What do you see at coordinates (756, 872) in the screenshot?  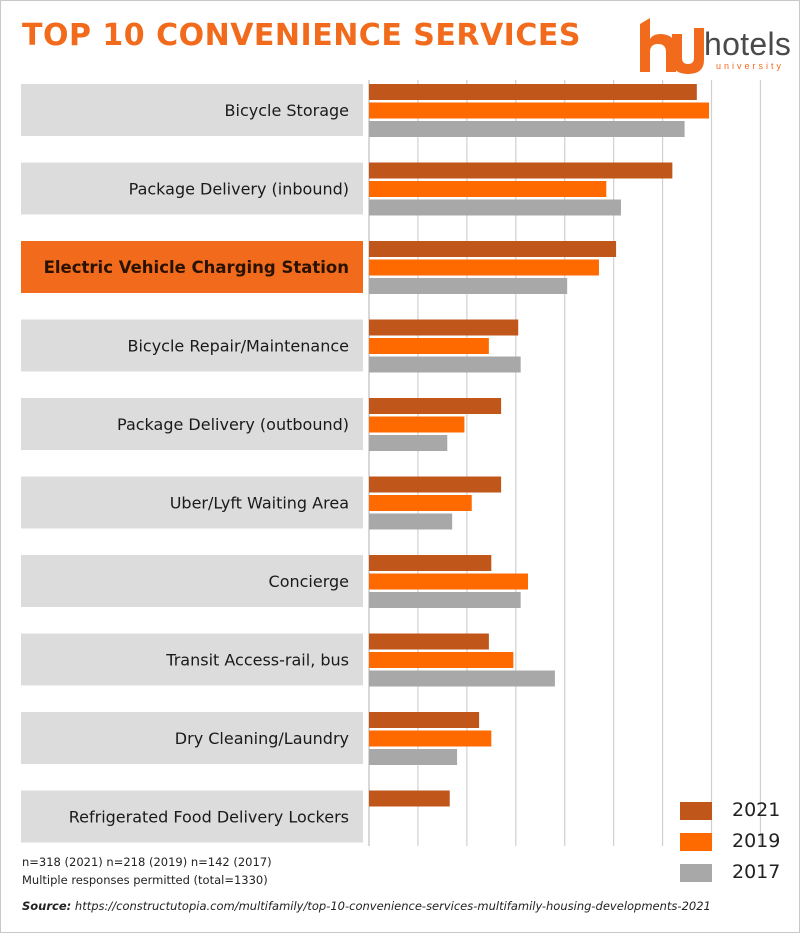 I see `legend-label-2017: 2017` at bounding box center [756, 872].